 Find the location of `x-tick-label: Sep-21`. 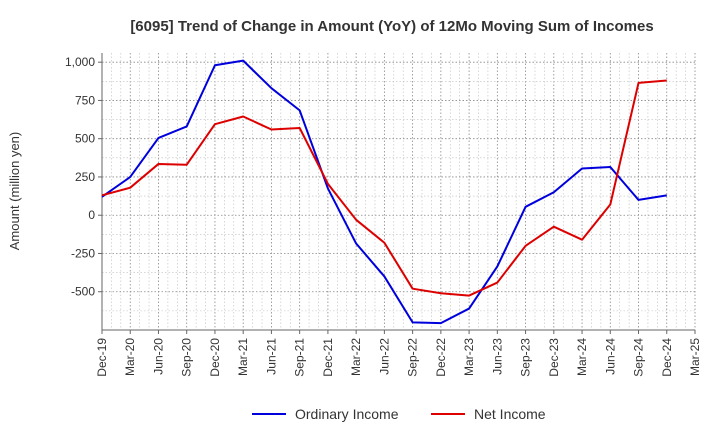

x-tick-label: Sep-21 is located at coordinates (300, 357).